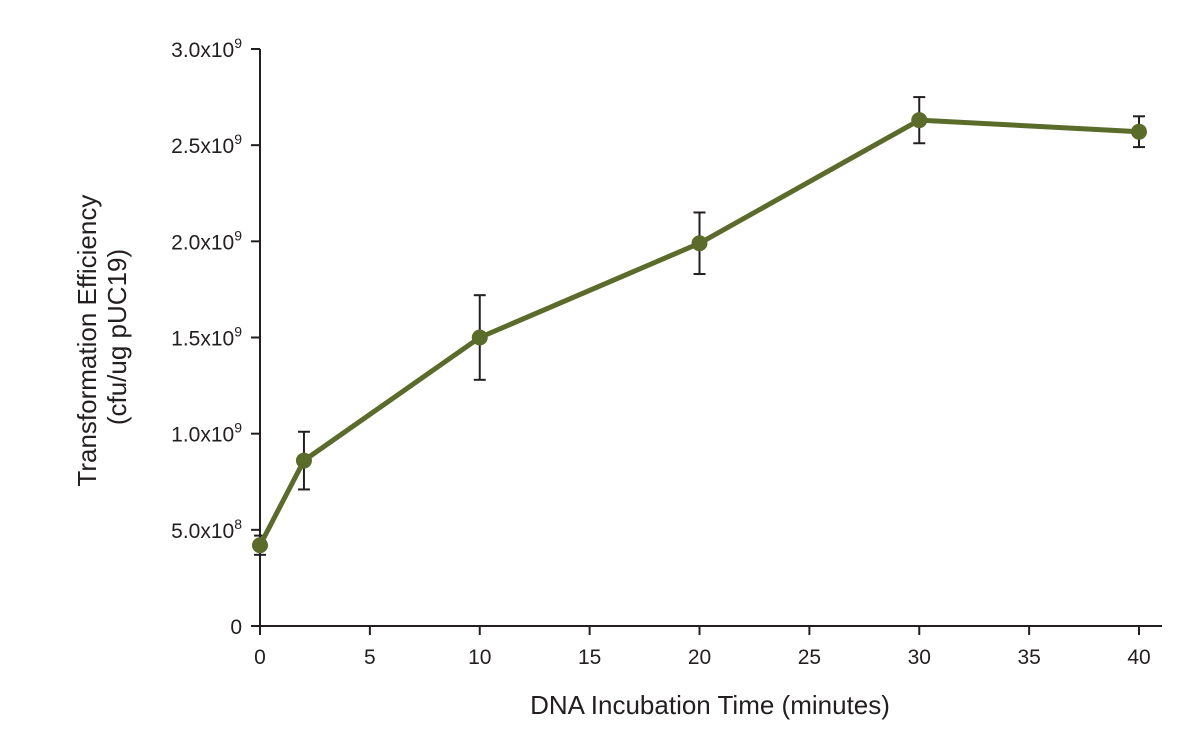 The width and height of the screenshot is (1200, 750). I want to click on x-tick-label: 35, so click(1028, 657).